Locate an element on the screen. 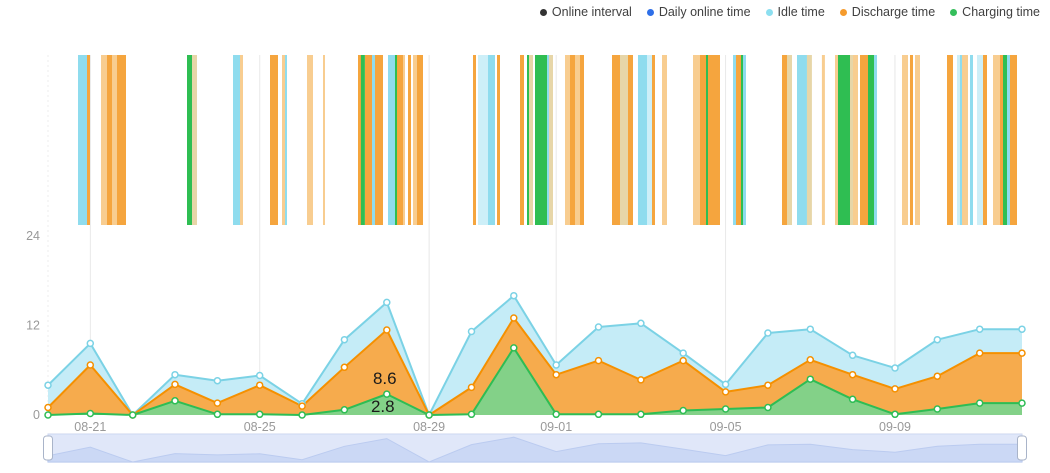 The height and width of the screenshot is (473, 1050). legend-dot-daily-online-time is located at coordinates (650, 12).